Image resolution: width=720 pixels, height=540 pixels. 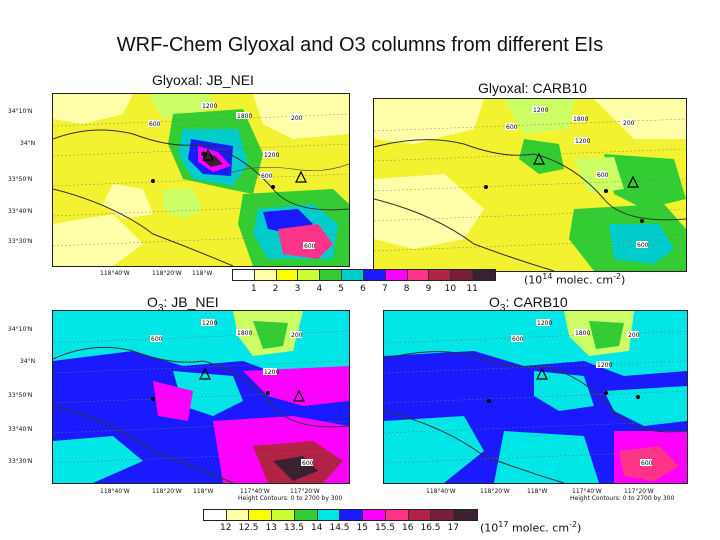 What do you see at coordinates (341, 289) in the screenshot?
I see `colorbar-tick-label: 5` at bounding box center [341, 289].